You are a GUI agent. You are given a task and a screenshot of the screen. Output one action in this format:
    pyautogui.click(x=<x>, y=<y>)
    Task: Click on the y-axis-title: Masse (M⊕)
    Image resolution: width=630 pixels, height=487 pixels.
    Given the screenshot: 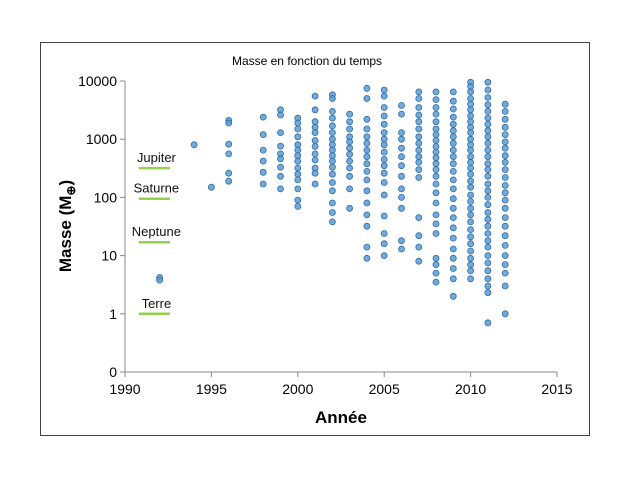 What is the action you would take?
    pyautogui.click(x=67, y=226)
    